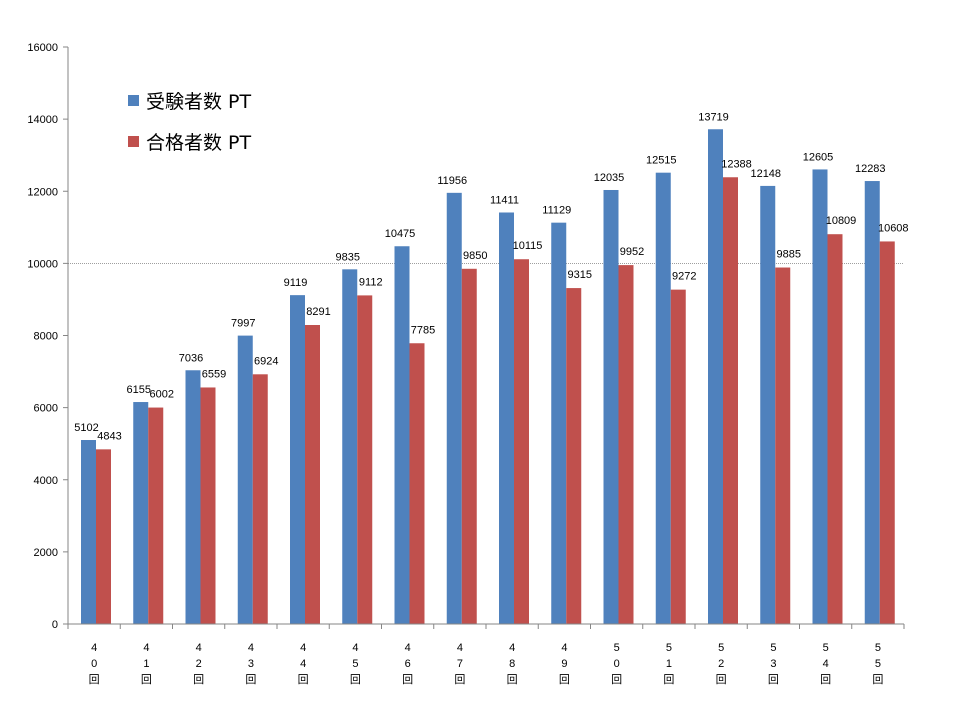  I want to click on y-tick-label: 10000, so click(42, 264).